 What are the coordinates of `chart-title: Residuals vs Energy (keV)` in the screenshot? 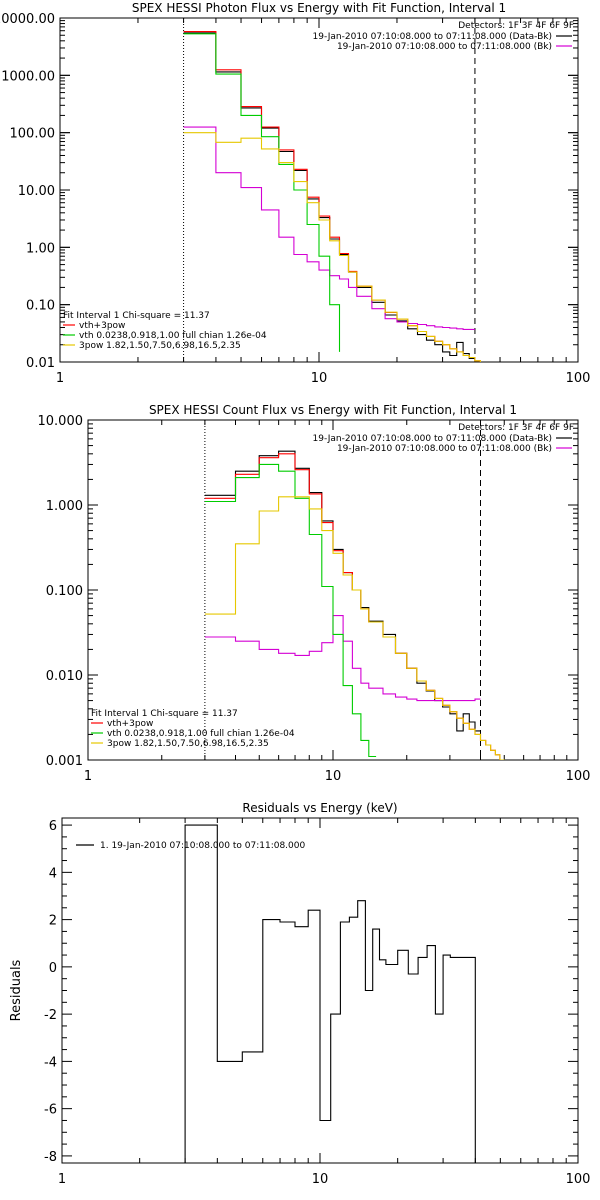 It's located at (319, 808).